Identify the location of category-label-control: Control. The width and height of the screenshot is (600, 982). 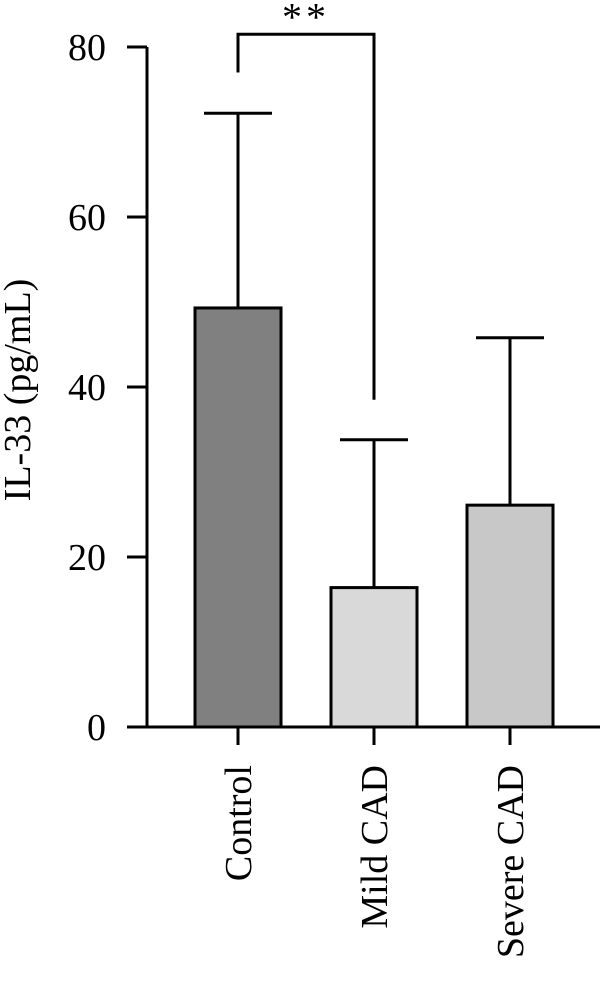
(239, 823).